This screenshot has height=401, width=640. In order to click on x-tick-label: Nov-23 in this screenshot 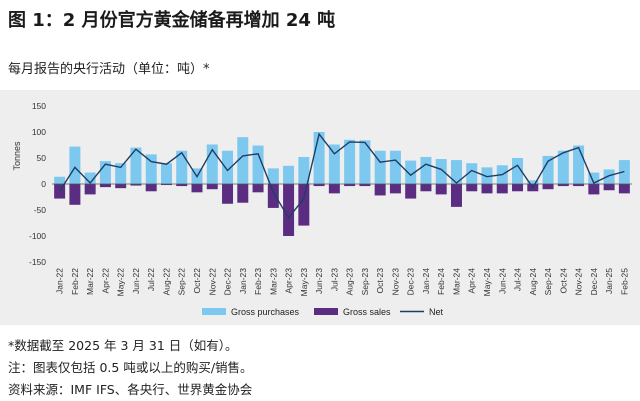, I will do `click(395, 282)`.